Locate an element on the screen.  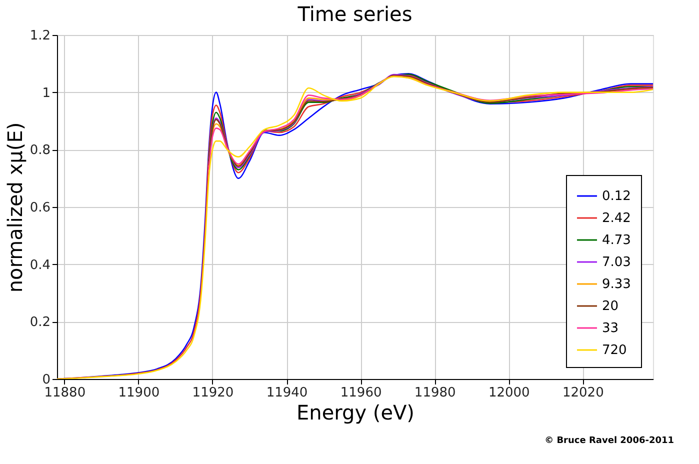
legend-label: 720 is located at coordinates (614, 350).